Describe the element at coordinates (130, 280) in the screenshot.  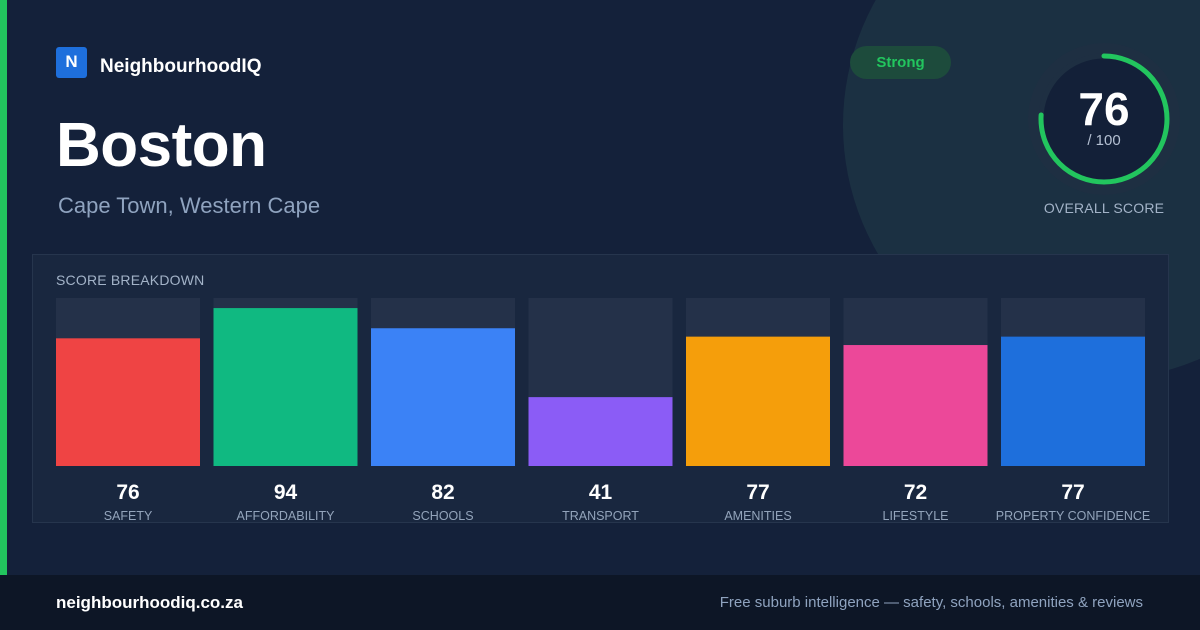
I see `breakdown-title: SCORE BREAKDOWN` at that location.